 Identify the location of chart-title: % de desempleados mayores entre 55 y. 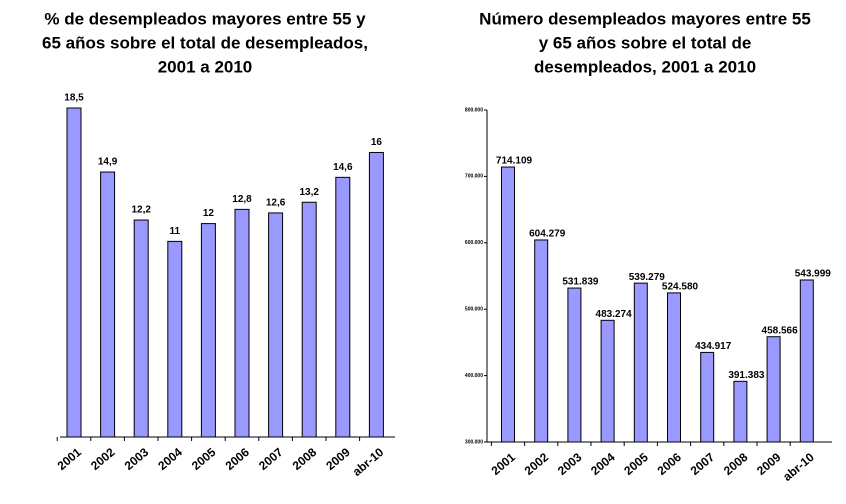
(205, 18).